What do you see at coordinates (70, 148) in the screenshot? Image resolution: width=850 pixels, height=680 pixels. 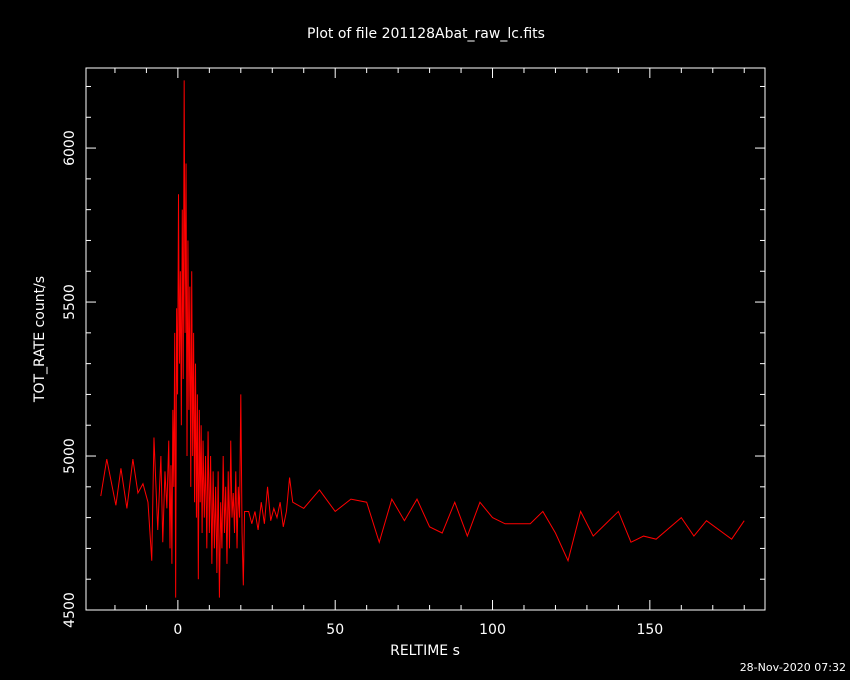 I see `y-tick-label: 6000` at bounding box center [70, 148].